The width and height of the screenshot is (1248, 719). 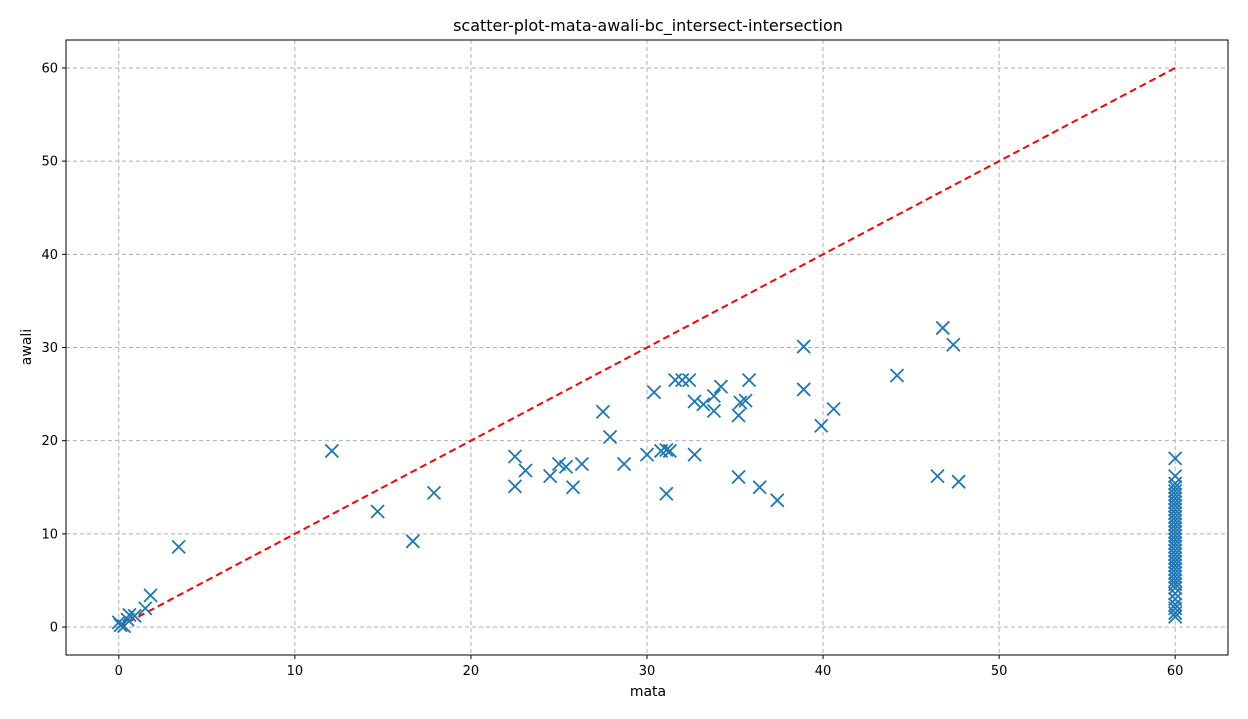 What do you see at coordinates (823, 671) in the screenshot?
I see `x-tick-label: 40` at bounding box center [823, 671].